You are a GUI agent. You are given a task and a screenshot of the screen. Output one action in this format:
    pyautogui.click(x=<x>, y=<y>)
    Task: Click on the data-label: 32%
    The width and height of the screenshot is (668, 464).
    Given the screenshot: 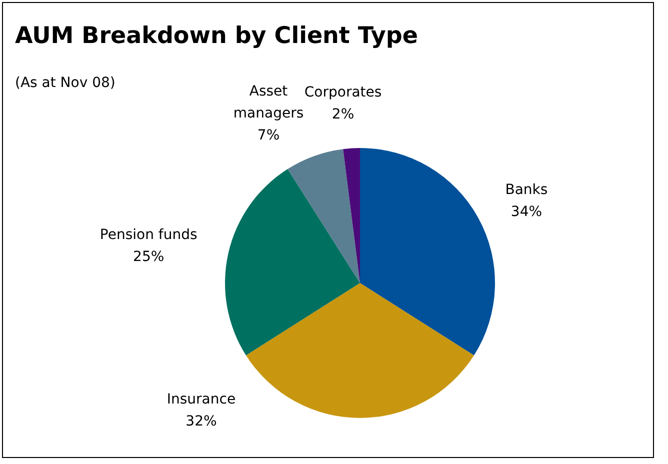 What is the action you would take?
    pyautogui.click(x=201, y=421)
    